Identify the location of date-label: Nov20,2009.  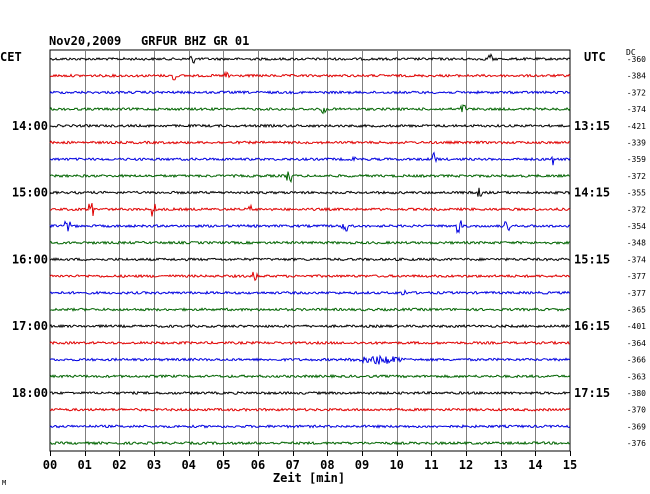
(85, 41).